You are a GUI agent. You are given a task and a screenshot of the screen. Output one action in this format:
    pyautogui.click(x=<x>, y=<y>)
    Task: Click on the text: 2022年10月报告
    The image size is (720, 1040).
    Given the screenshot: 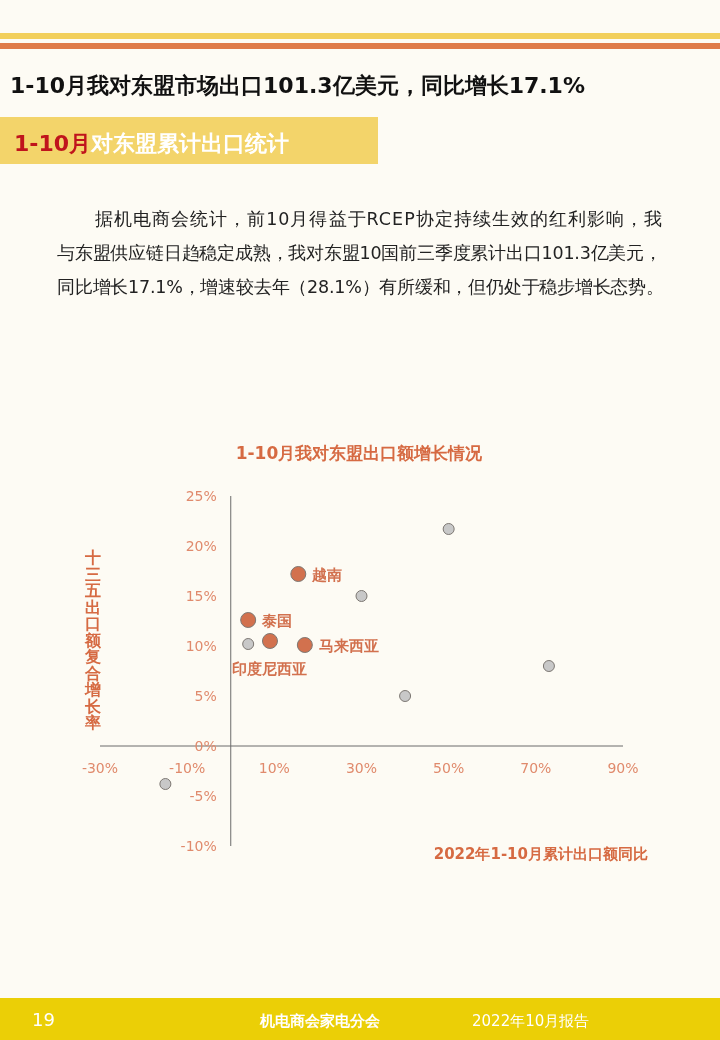 What is the action you would take?
    pyautogui.click(x=531, y=1021)
    